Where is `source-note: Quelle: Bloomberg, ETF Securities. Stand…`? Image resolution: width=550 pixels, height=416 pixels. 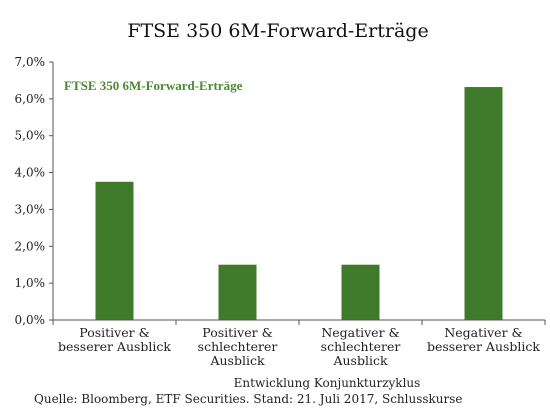 source-note: Quelle: Bloomberg, ETF Securities. Stand… is located at coordinates (248, 399).